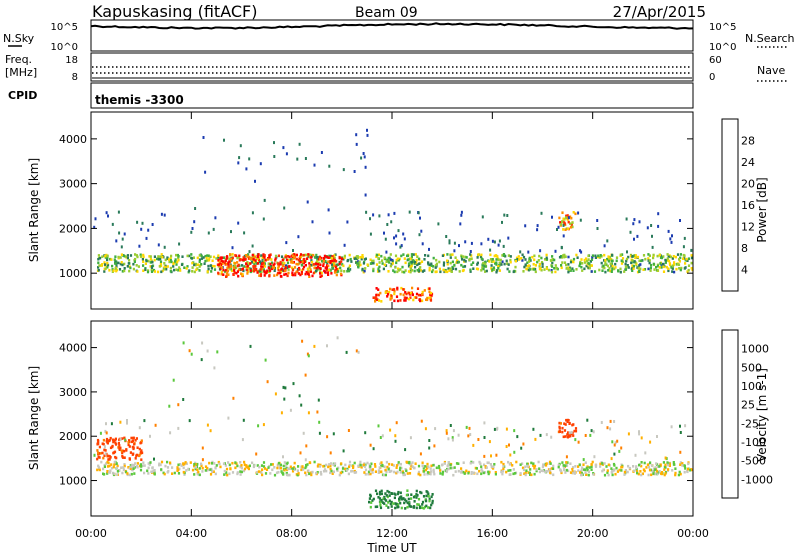 This screenshot has height=554, width=800. What do you see at coordinates (755, 349) in the screenshot?
I see `colorbar-tick-label: 1000` at bounding box center [755, 349].